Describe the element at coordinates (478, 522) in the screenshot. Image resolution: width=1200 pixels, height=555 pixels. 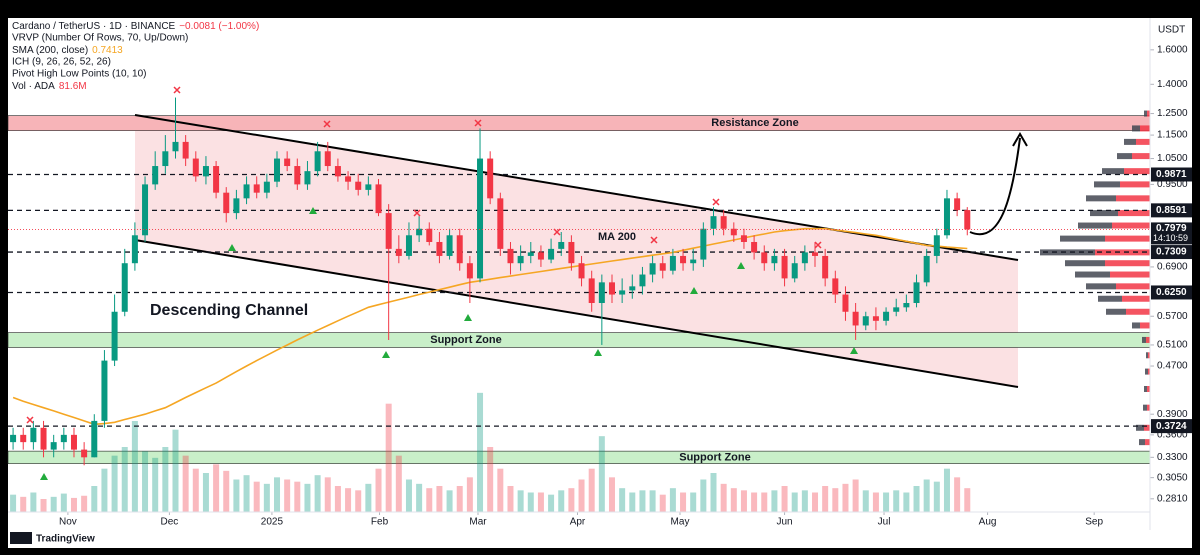
I see `x-tick-label: Mar` at that location.